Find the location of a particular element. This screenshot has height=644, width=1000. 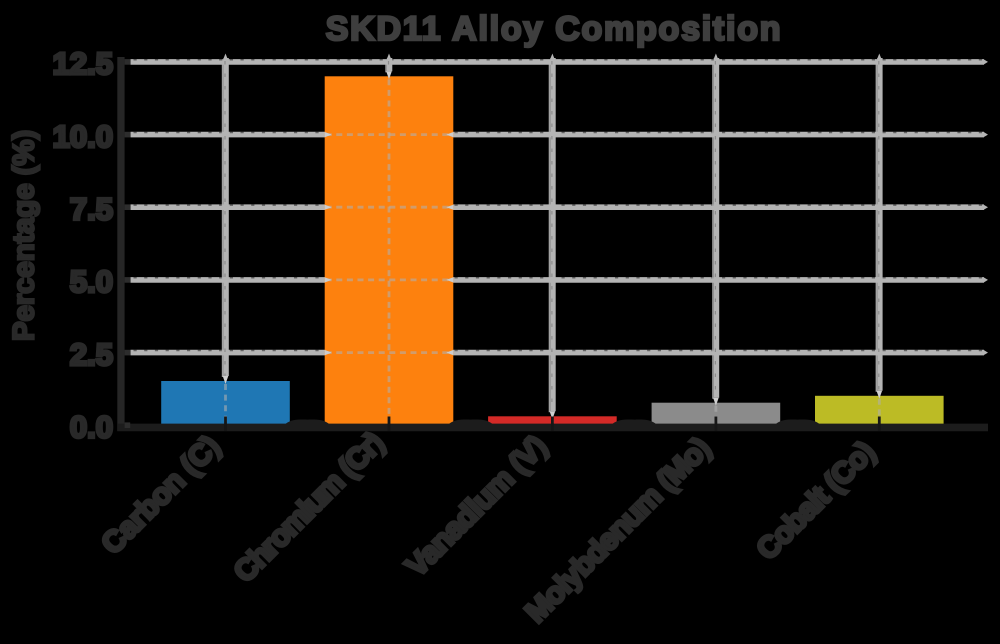

svg-text: 7.5 is located at coordinates (91, 209).